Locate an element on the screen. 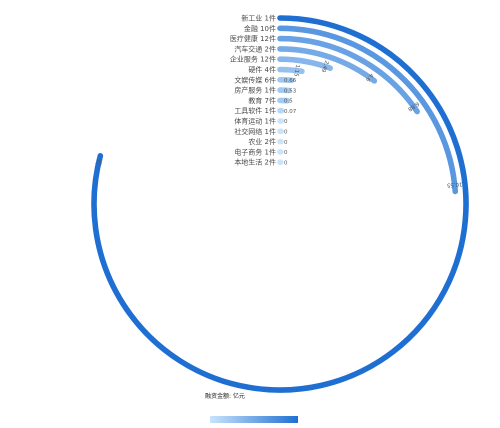 The width and height of the screenshot is (500, 428). category-label-7: 房产服务 1件 is located at coordinates (255, 90).